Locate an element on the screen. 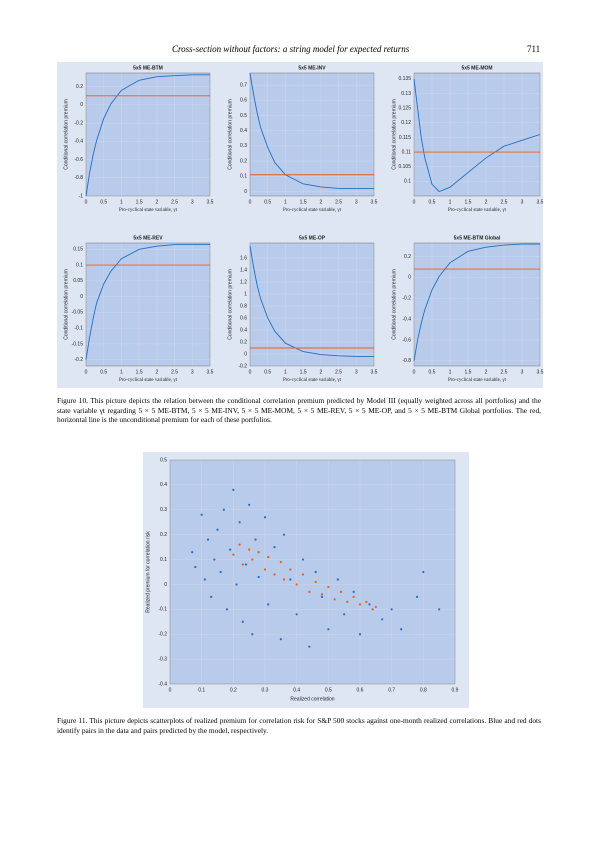 Image resolution: width=596 pixels, height=842 pixels. y-tick-label: 0.13 is located at coordinates (406, 94).